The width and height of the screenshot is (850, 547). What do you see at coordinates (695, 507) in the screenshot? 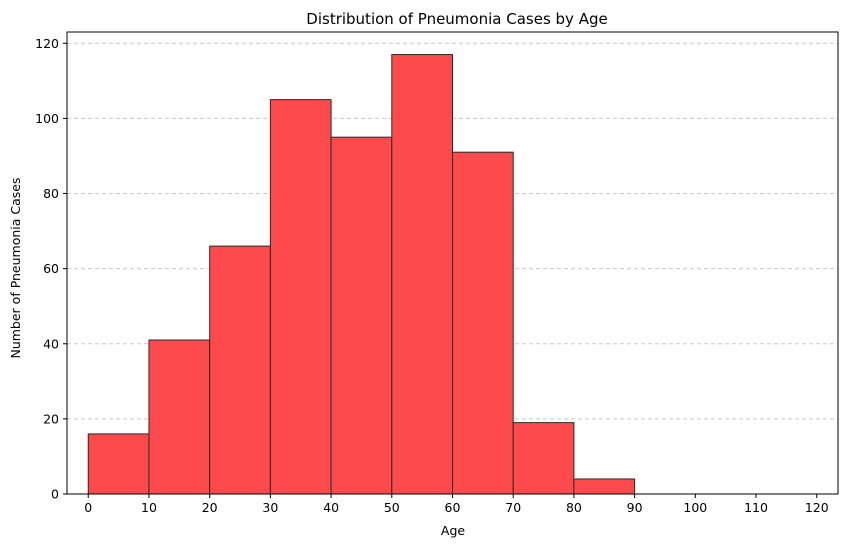
I see `x-tick-label: 100` at bounding box center [695, 507].